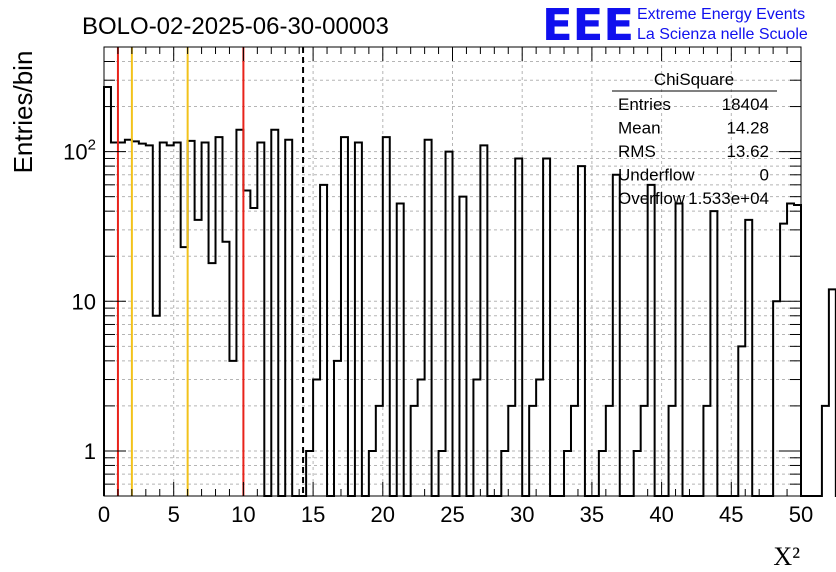 This screenshot has width=836, height=572. Describe the element at coordinates (104, 514) in the screenshot. I see `x-tick-label: 0` at that location.